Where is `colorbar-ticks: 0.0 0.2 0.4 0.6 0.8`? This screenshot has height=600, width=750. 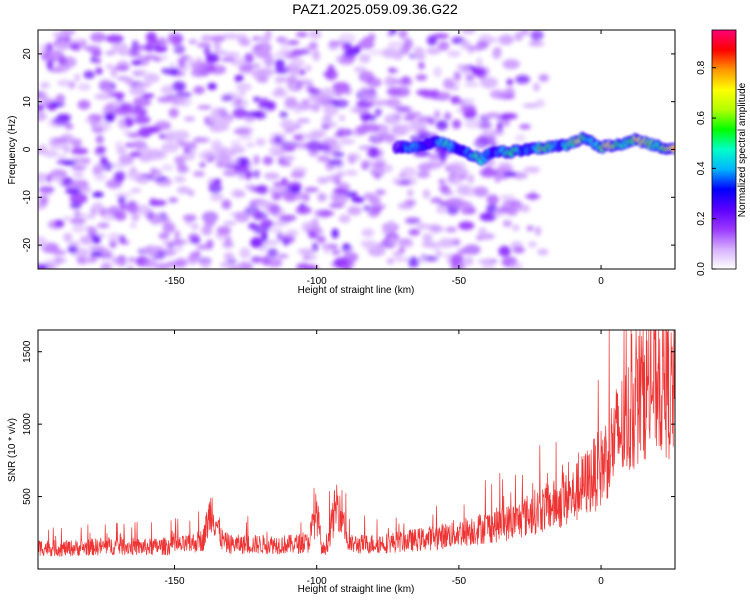
colorbar-ticks: 0.0 0.2 0.4 0.6 0.8 is located at coordinates (706, 168).